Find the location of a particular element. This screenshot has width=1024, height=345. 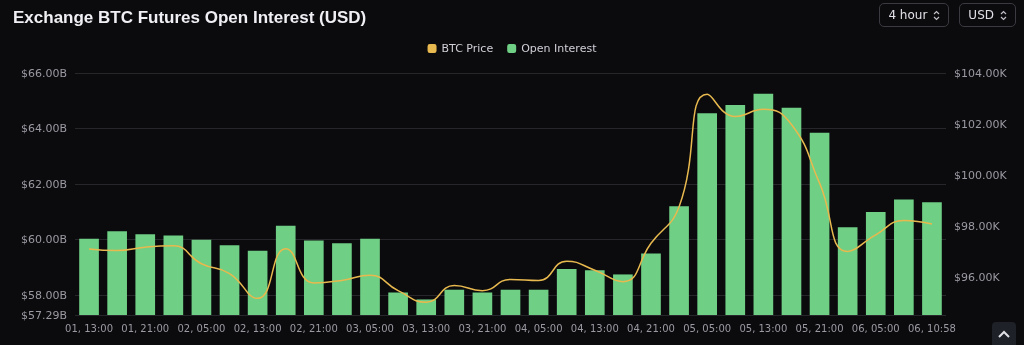

chart-title: Exchange BTC Futures Open Interest (USD) is located at coordinates (190, 17).